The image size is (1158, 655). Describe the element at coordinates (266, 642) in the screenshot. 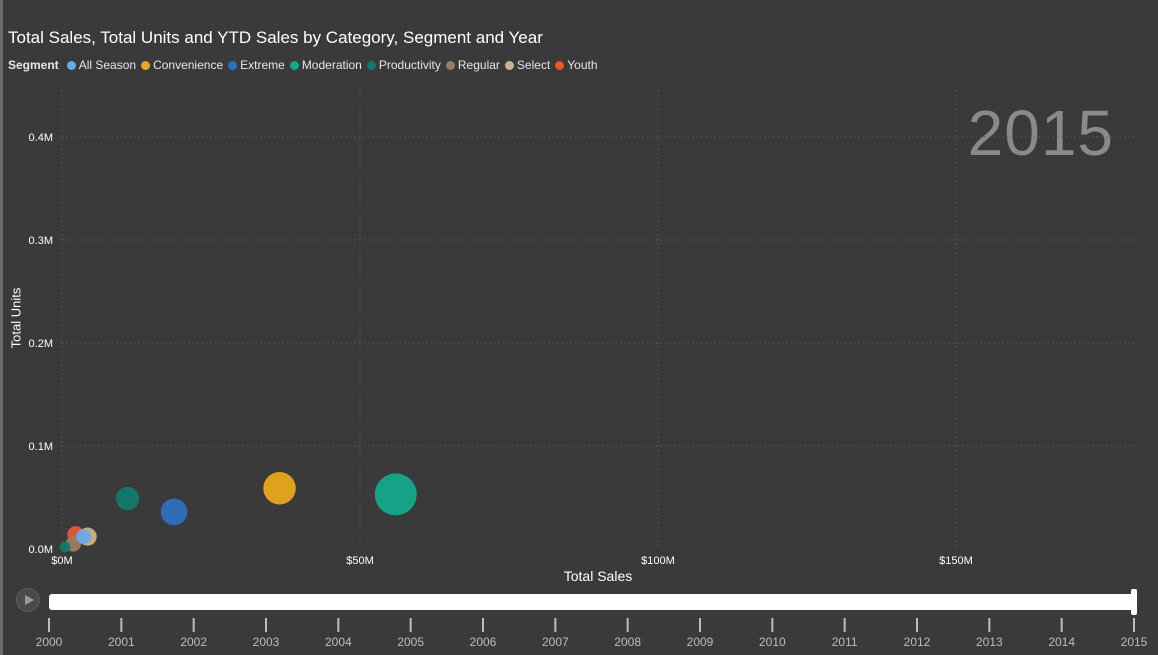

I see `timeline-year-label: 2003` at that location.